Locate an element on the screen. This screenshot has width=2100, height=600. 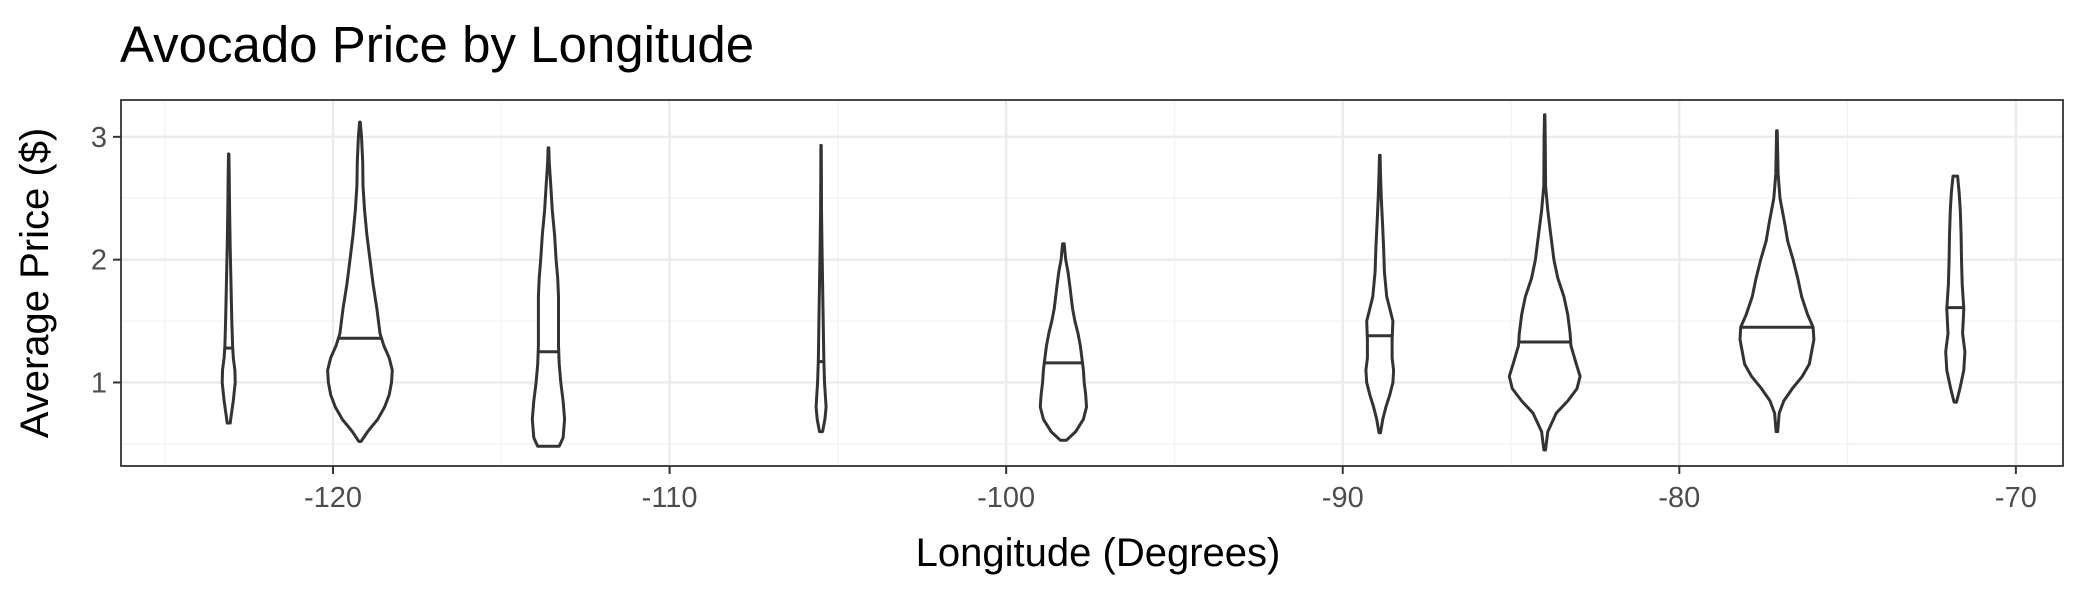
x-tick-label: -120 is located at coordinates (333, 498).